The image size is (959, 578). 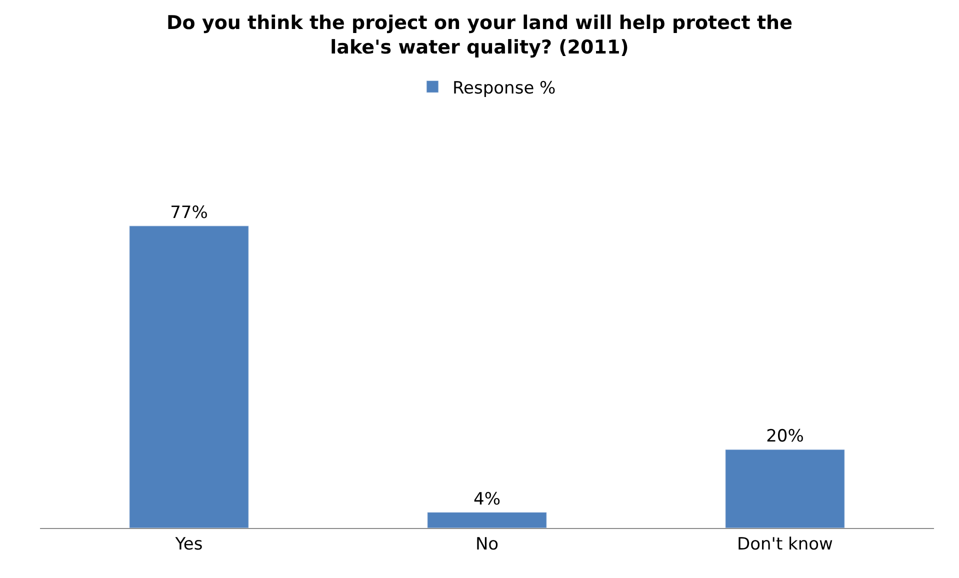 I want to click on x-tick-label: Yes, so click(x=188, y=544).